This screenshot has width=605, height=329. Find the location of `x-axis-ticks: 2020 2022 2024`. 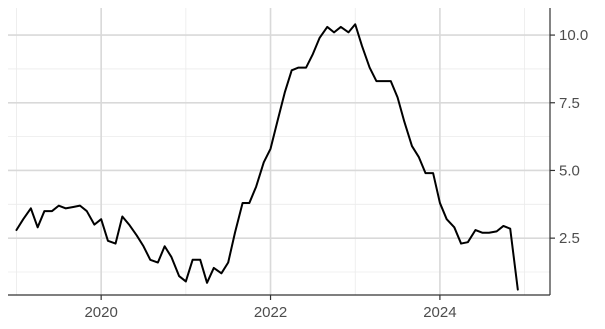

x-axis-ticks: 2020 2022 2024 is located at coordinates (270, 308).